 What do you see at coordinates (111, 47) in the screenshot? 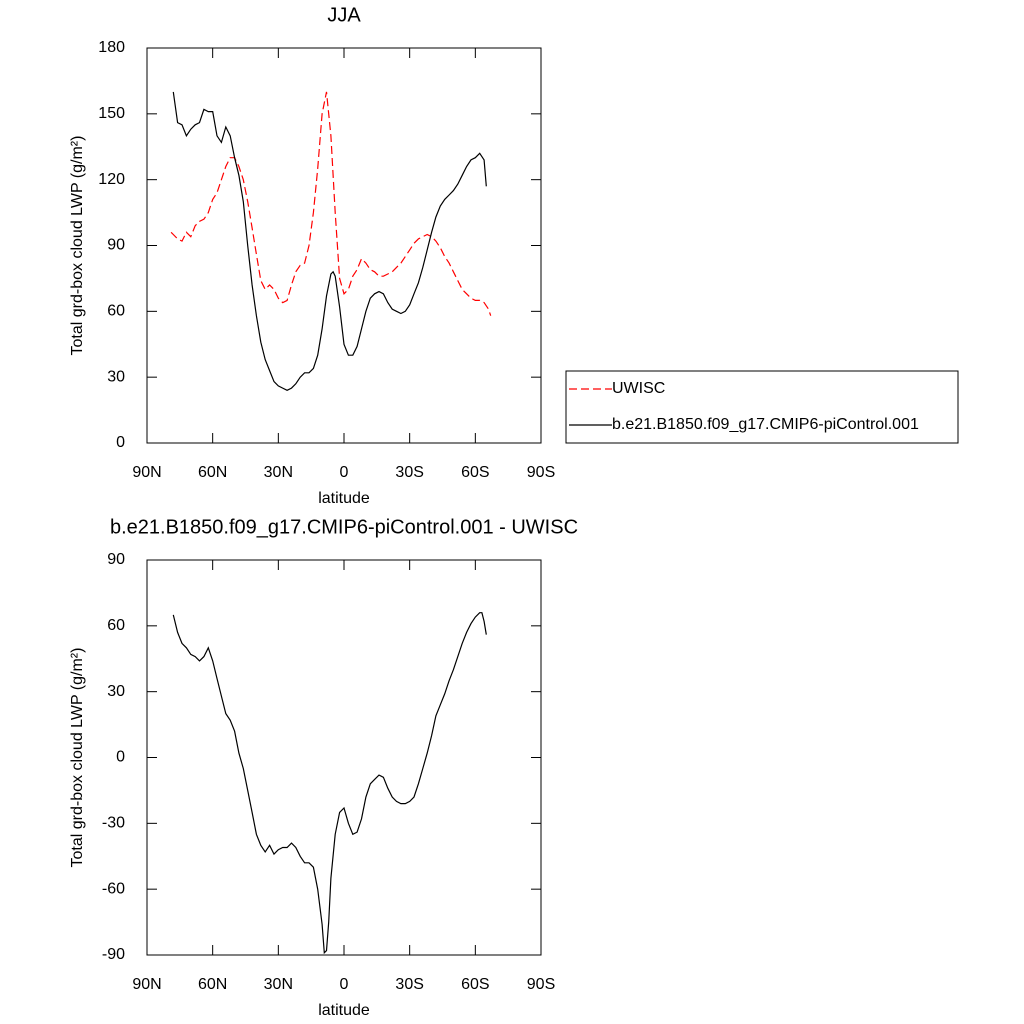
I see `y-tick-label: 180` at bounding box center [111, 47].